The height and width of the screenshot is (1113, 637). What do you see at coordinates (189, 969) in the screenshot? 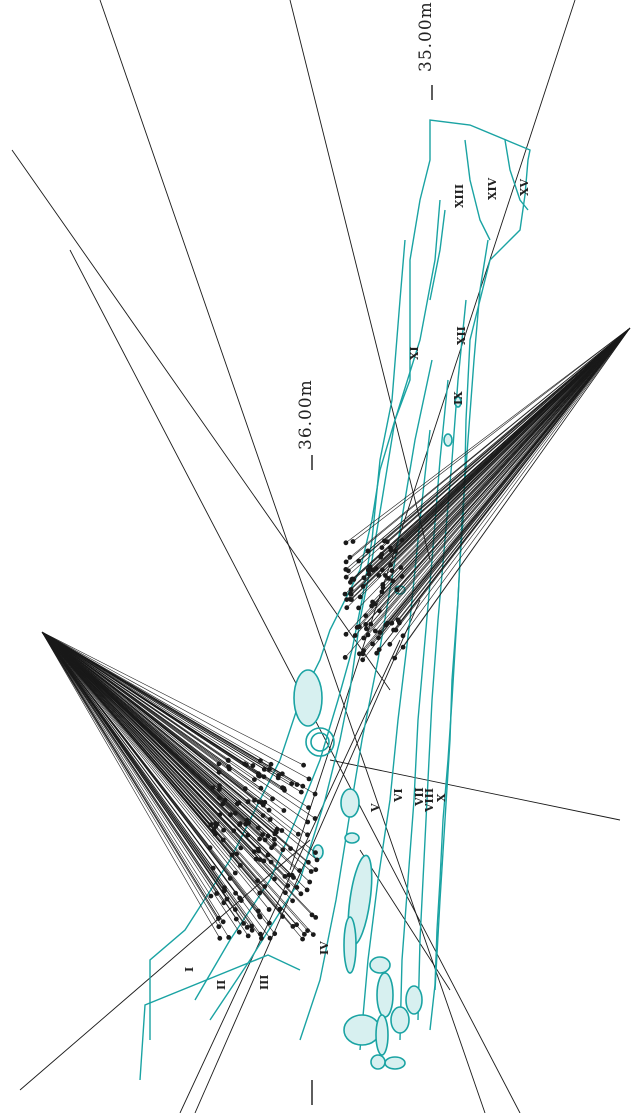
I see `layer-label-I: I` at bounding box center [189, 969].